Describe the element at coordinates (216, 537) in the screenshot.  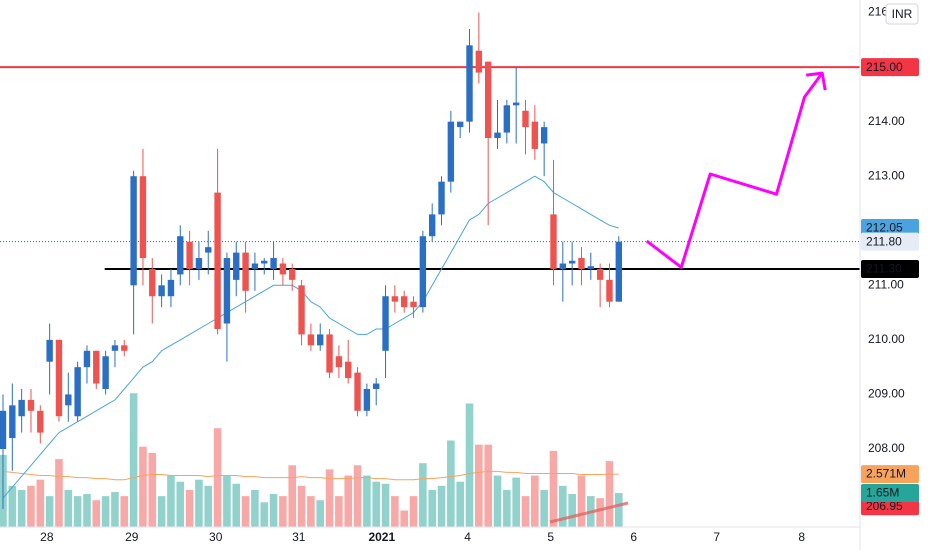
I see `x-tick-label: 30` at that location.